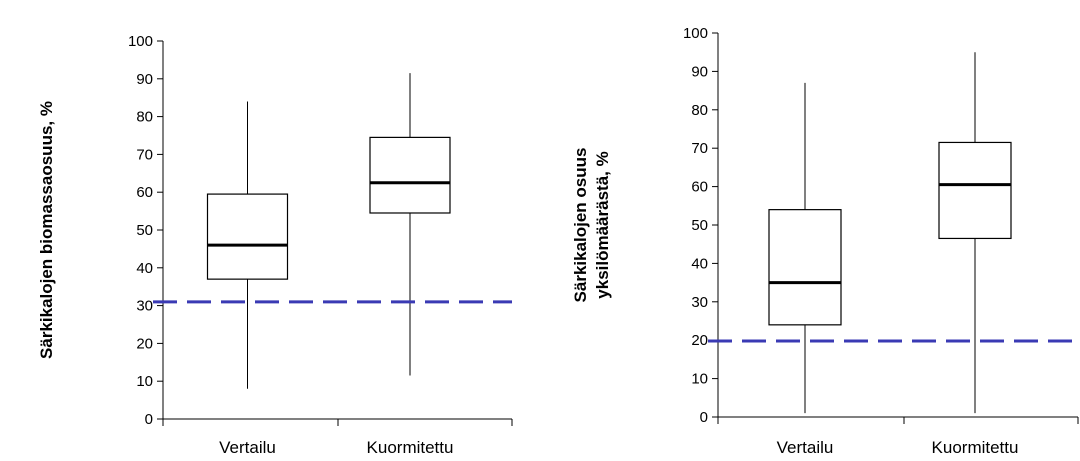 This screenshot has width=1080, height=461. What do you see at coordinates (580, 225) in the screenshot?
I see `y-axis-title: Särkikalojen osuus` at bounding box center [580, 225].